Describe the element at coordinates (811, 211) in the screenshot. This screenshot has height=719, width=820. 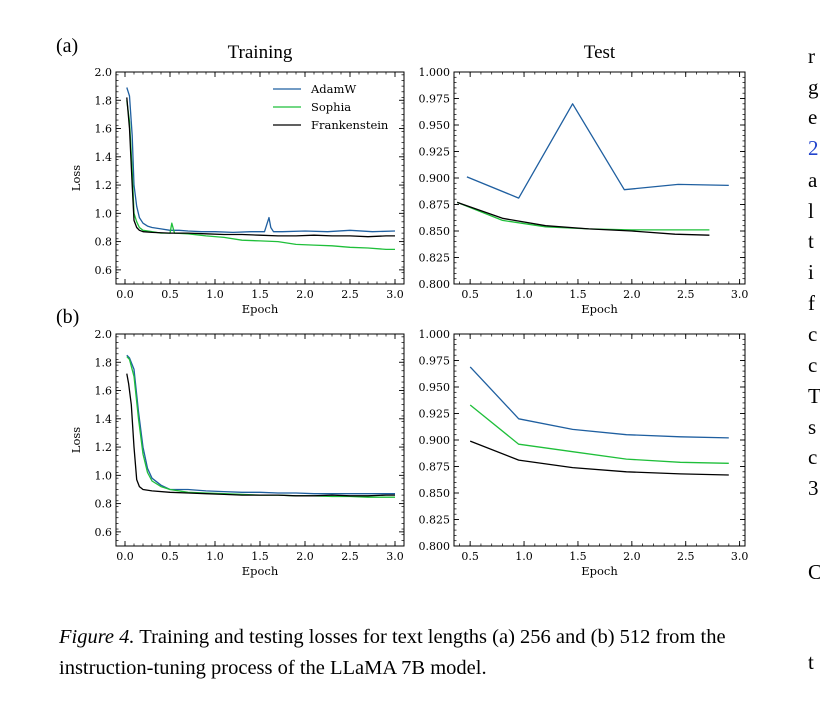
I see `sidebar-fragment: l` at that location.